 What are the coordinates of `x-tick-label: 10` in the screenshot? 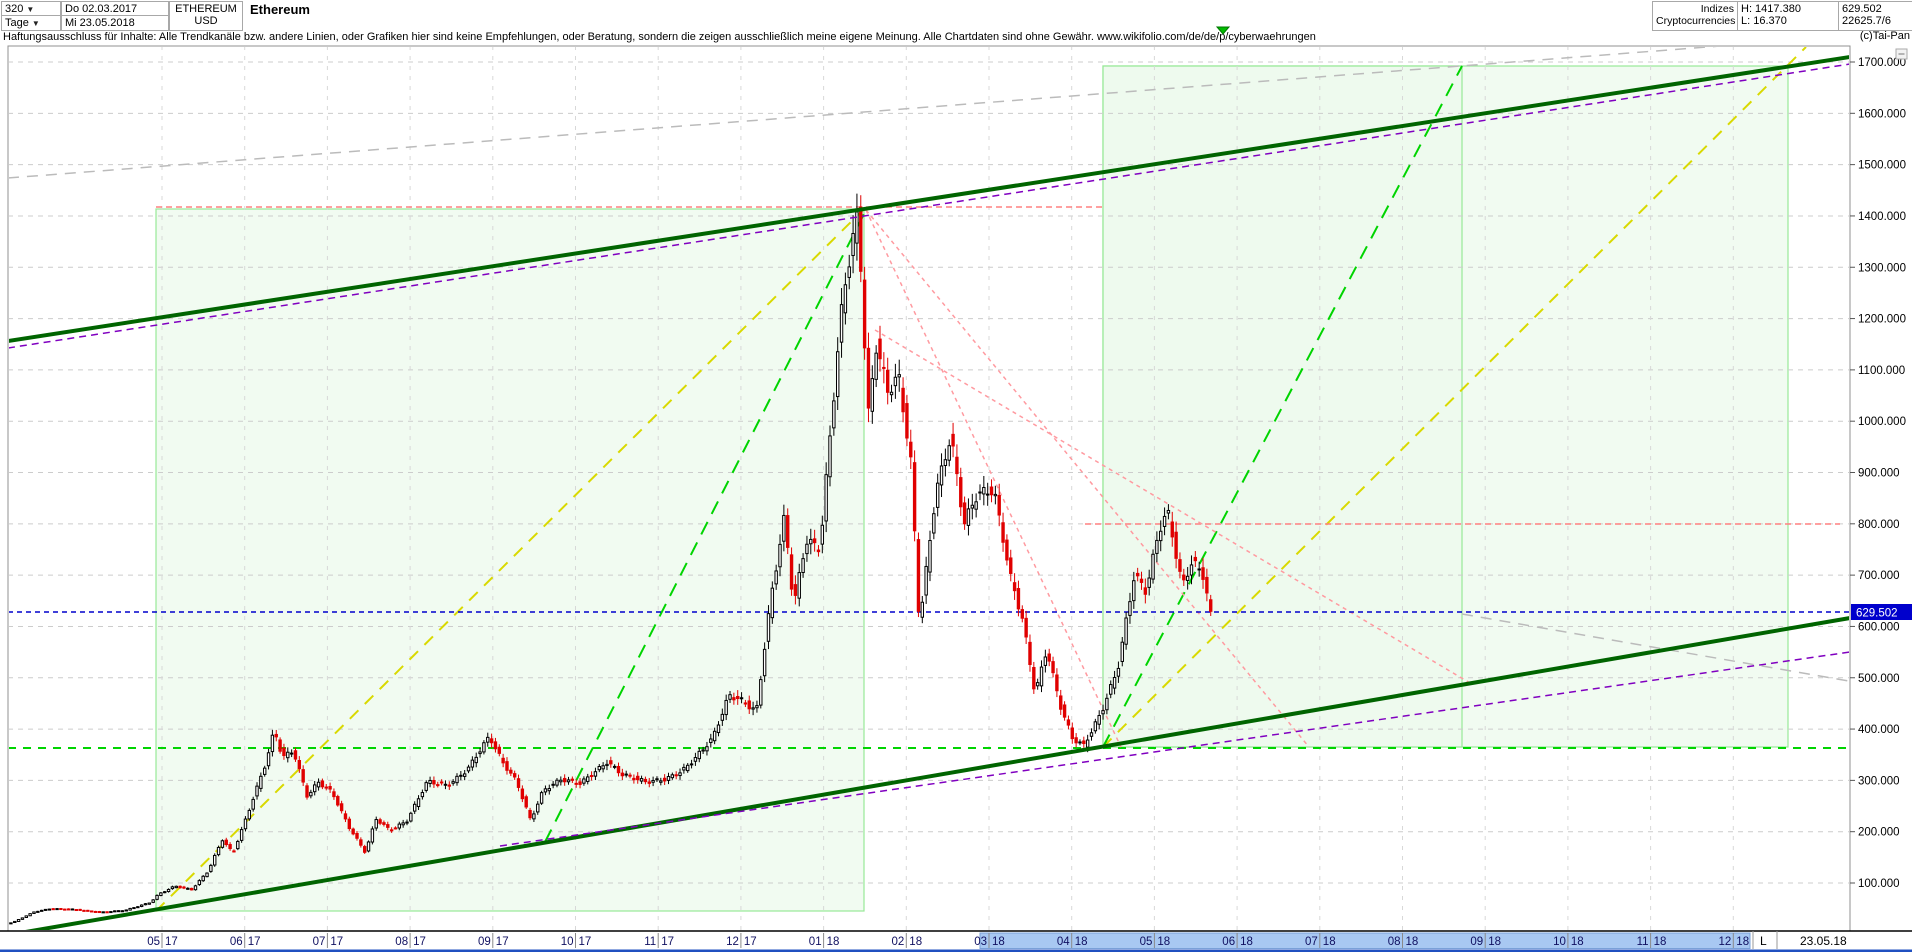 It's located at (567, 942).